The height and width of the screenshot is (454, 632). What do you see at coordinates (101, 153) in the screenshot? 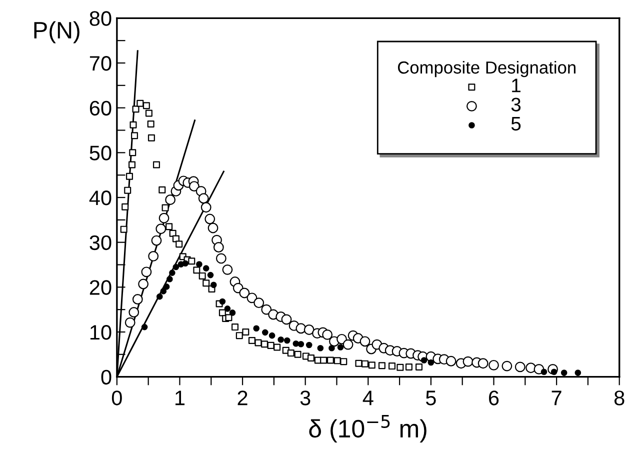
I see `y-tick-label: 50` at bounding box center [101, 153].